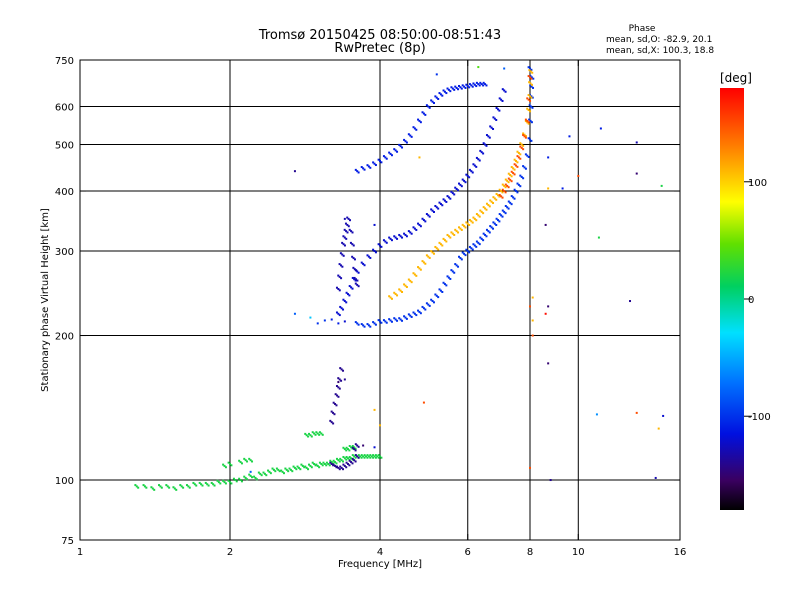  Describe the element at coordinates (45, 300) in the screenshot. I see `y-axis-label: Stationary phase Virtual Height [km]` at that location.